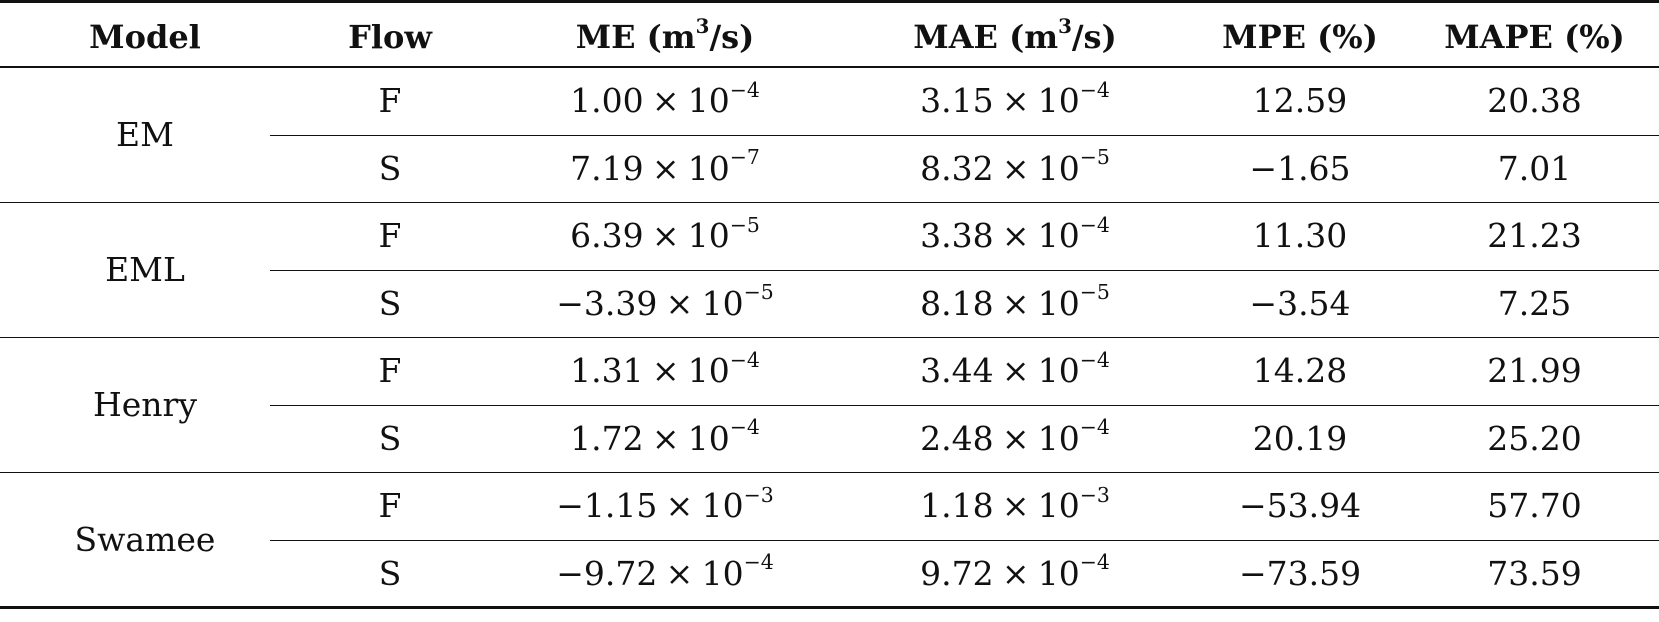 This screenshot has height=622, width=1659. Describe the element at coordinates (607, 100) in the screenshot. I see `mantissa: 1.00` at that location.